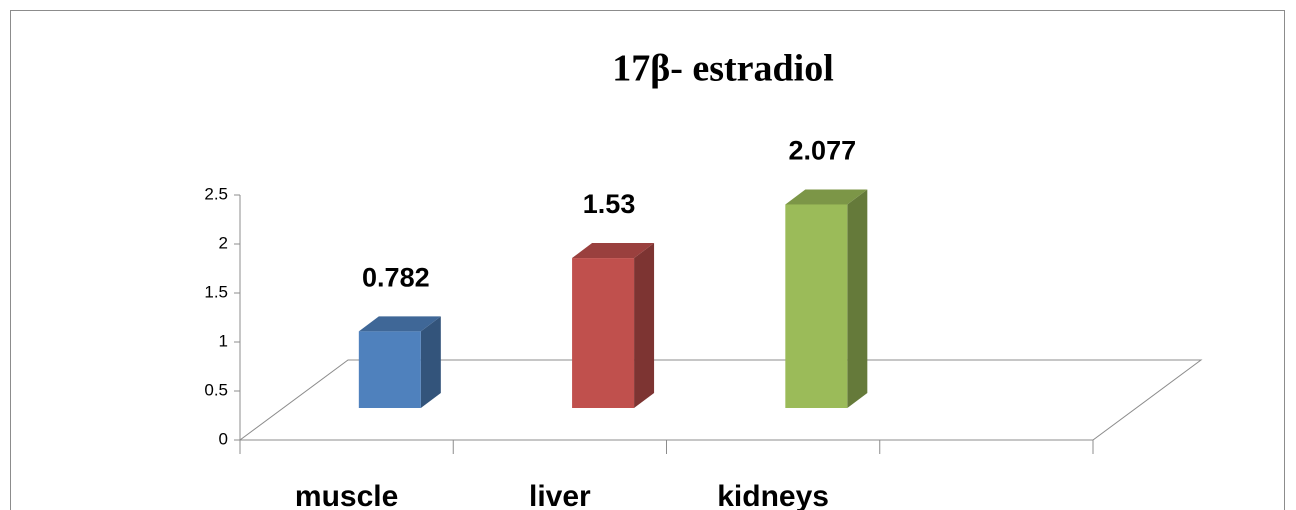 Image resolution: width=1296 pixels, height=510 pixels. I want to click on data-label: 1.53, so click(609, 204).